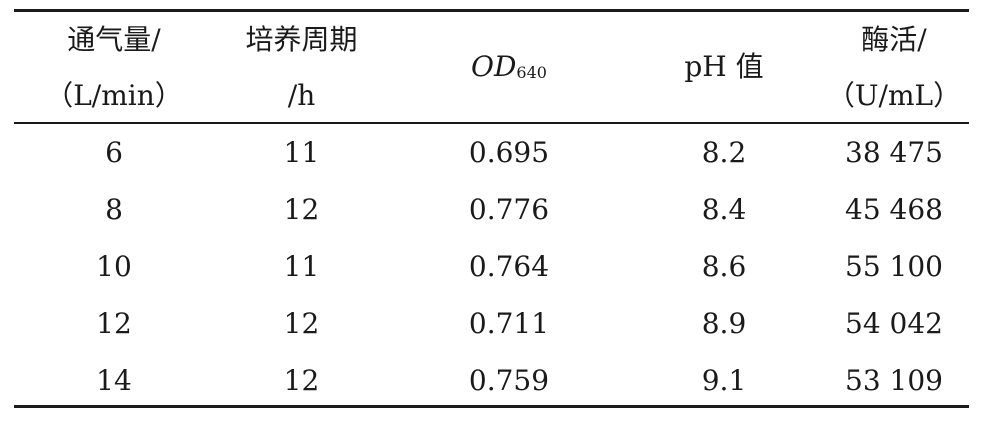 Image resolution: width=1005 pixels, height=428 pixels. I want to click on table-row: 12 12 0.711 8.9 54 042, so click(491, 323).